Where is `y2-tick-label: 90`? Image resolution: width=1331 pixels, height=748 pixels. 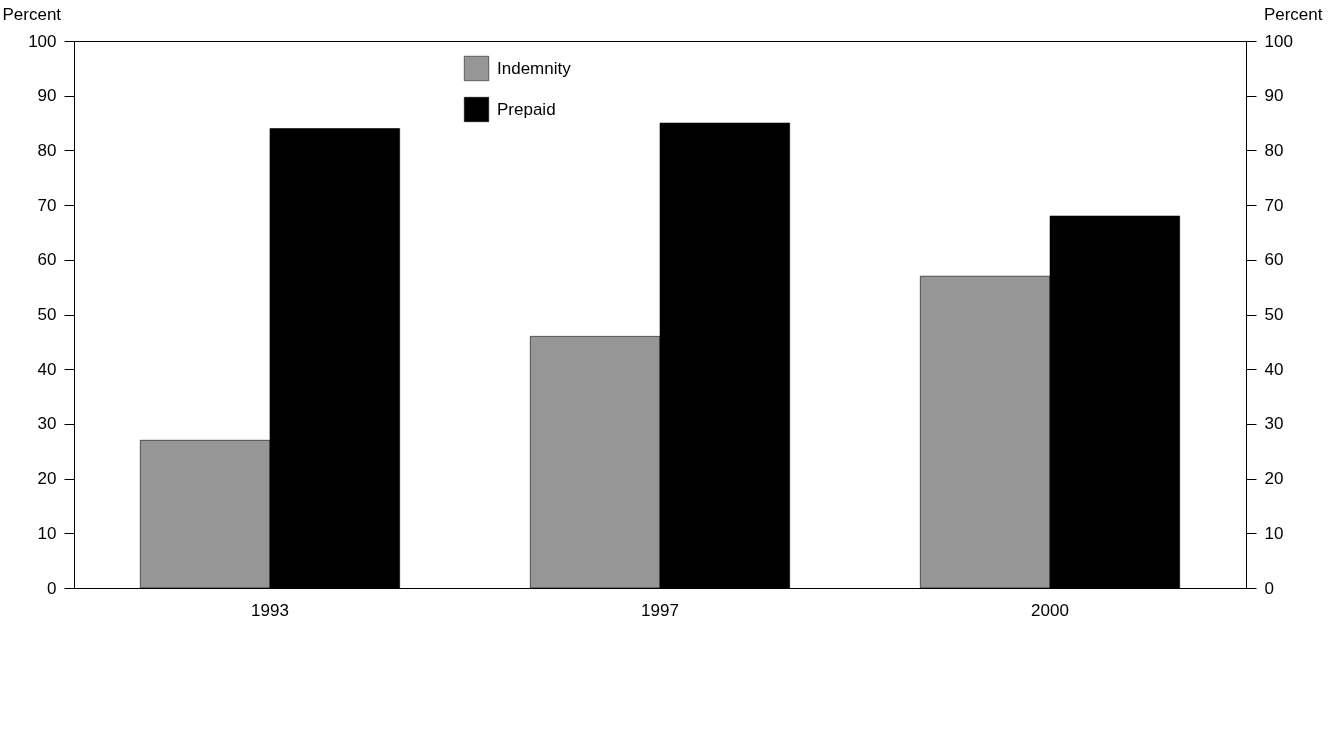 y2-tick-label: 90 is located at coordinates (1274, 96).